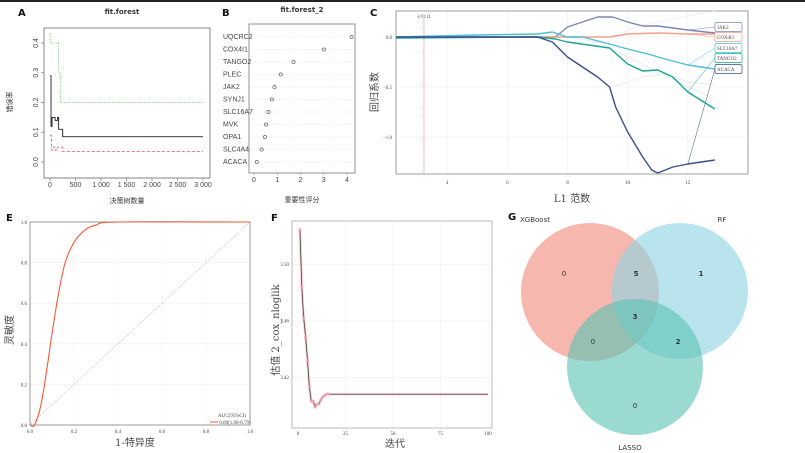  I want to click on panel-label: G, so click(512, 217).